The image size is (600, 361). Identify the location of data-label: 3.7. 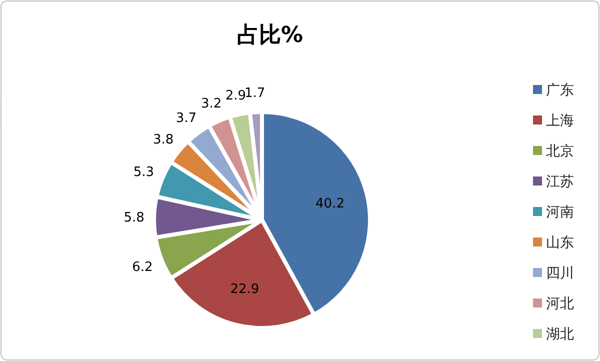
(186, 118).